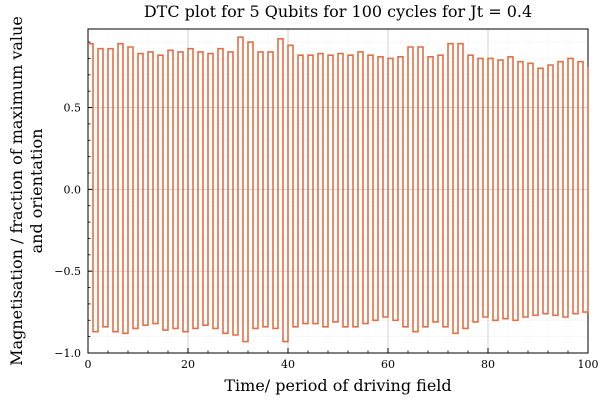 The image size is (600, 400). What do you see at coordinates (337, 385) in the screenshot?
I see `x-axis-label: Time/ period of driving field` at bounding box center [337, 385].